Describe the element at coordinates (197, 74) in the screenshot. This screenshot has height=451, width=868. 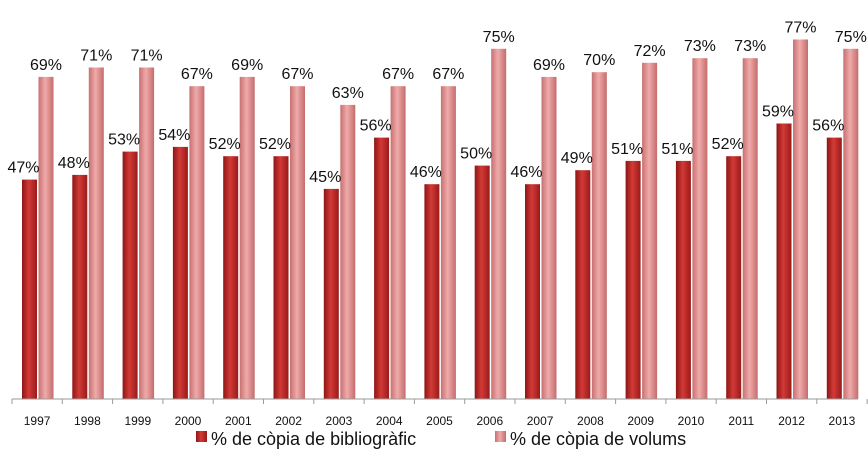
I see `data-label-volums-2000: 67%` at that location.